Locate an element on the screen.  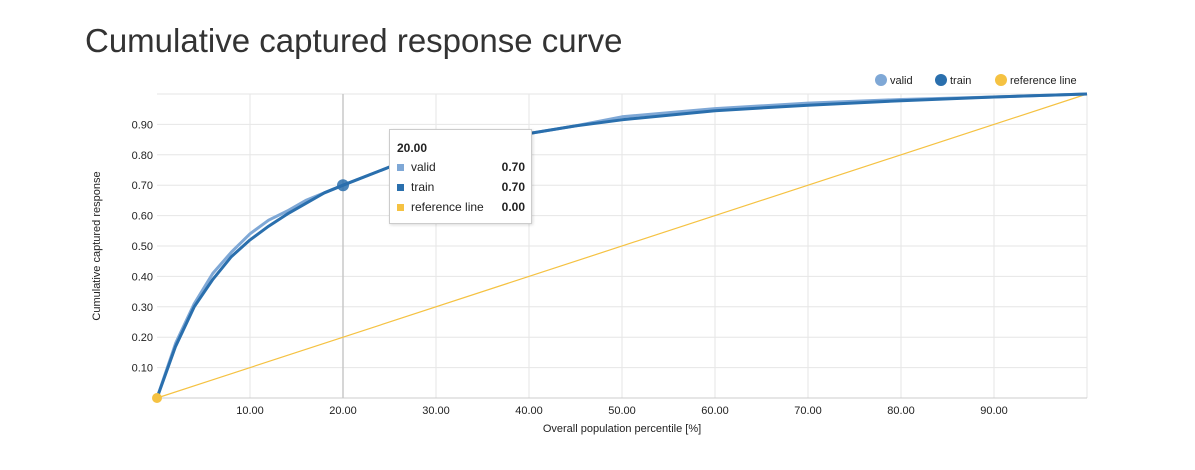
reference-swatch-icon is located at coordinates (400, 207).